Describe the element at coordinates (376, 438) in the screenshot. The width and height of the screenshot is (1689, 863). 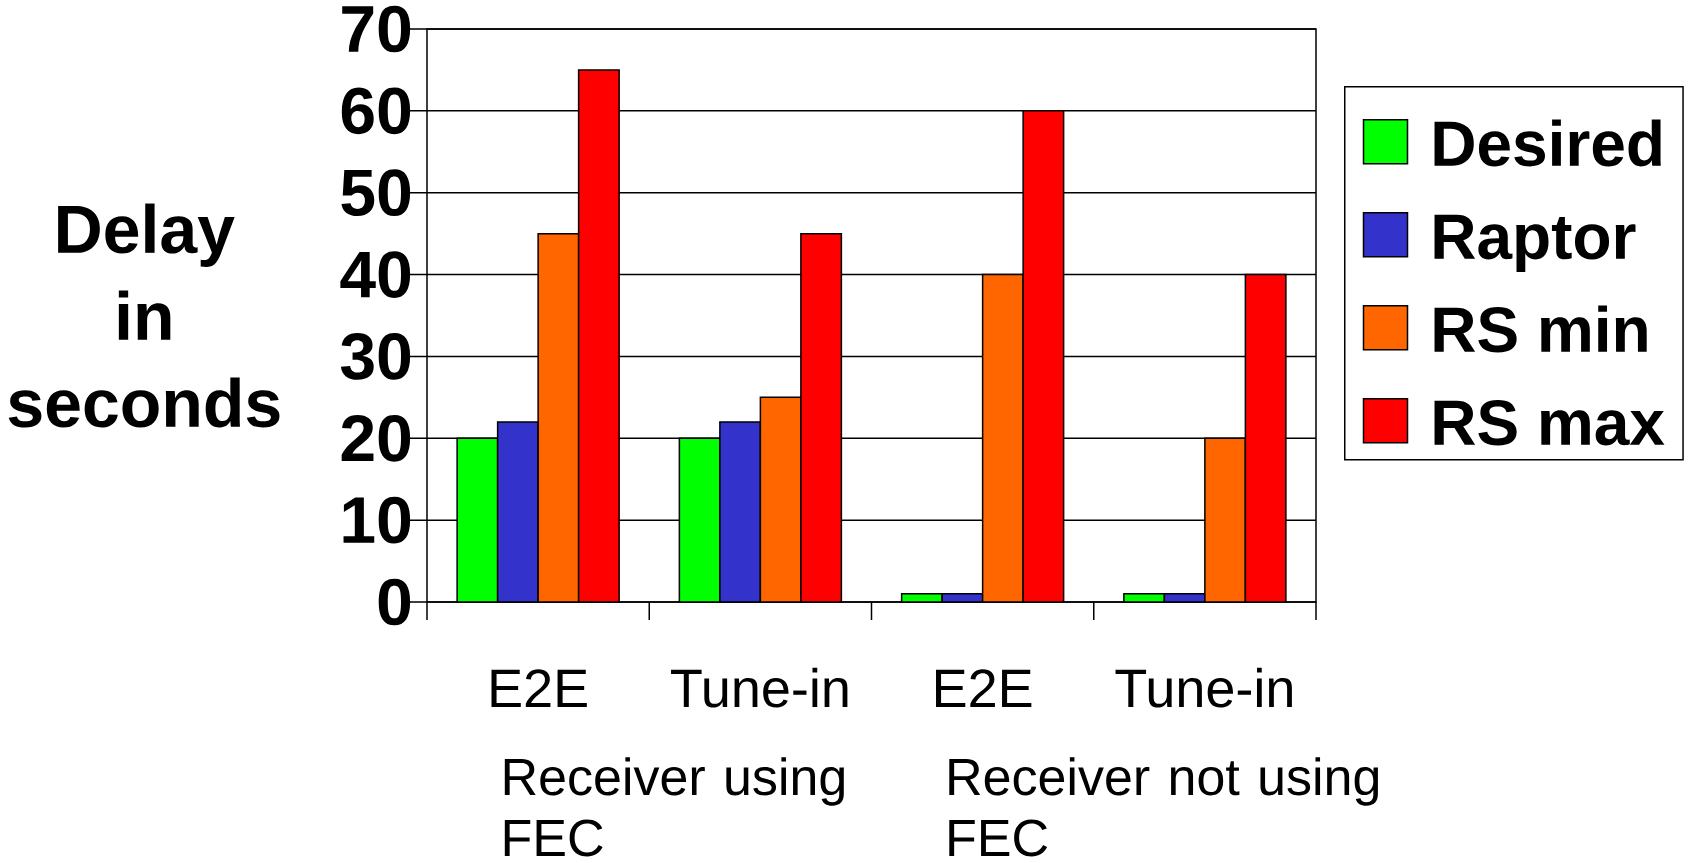
I see `y-tick-label: 20` at that location.